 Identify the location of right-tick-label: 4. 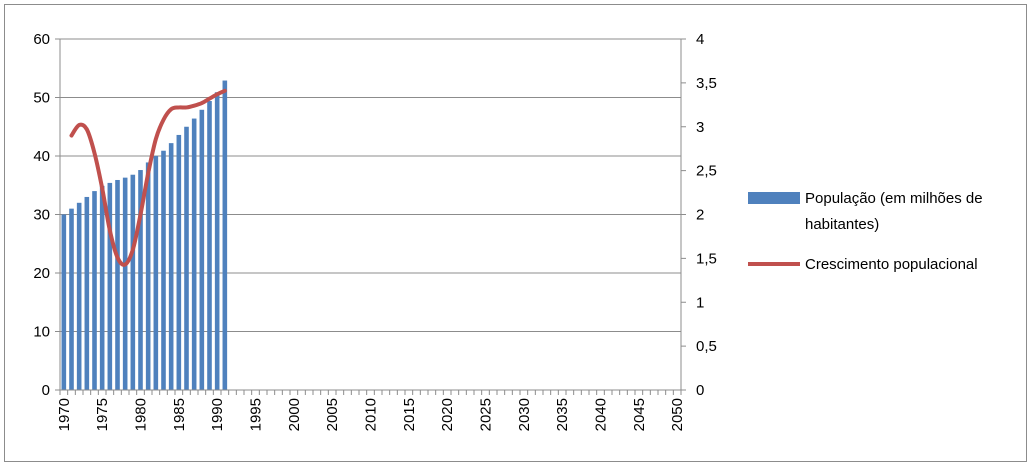
(700, 39).